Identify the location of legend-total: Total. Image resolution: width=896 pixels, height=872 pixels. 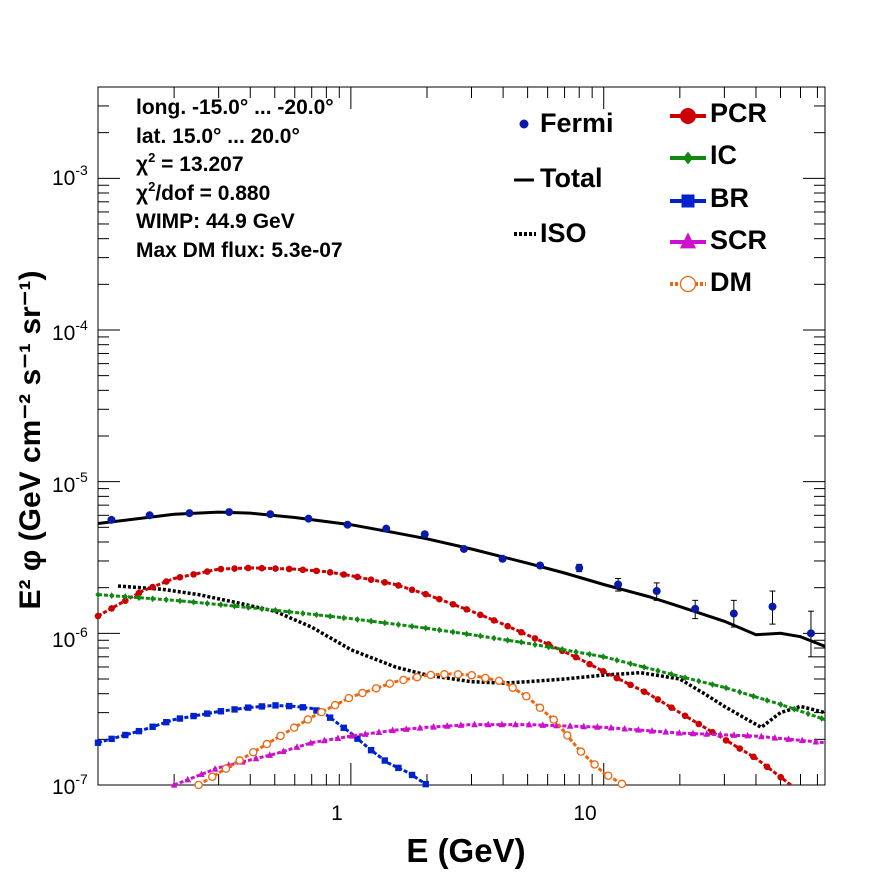
(571, 178).